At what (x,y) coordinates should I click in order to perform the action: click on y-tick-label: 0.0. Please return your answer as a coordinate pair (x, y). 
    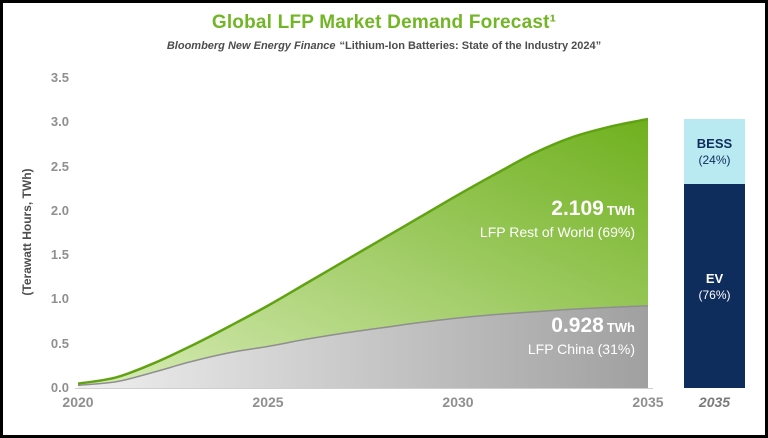
    Looking at the image, I should click on (59, 387).